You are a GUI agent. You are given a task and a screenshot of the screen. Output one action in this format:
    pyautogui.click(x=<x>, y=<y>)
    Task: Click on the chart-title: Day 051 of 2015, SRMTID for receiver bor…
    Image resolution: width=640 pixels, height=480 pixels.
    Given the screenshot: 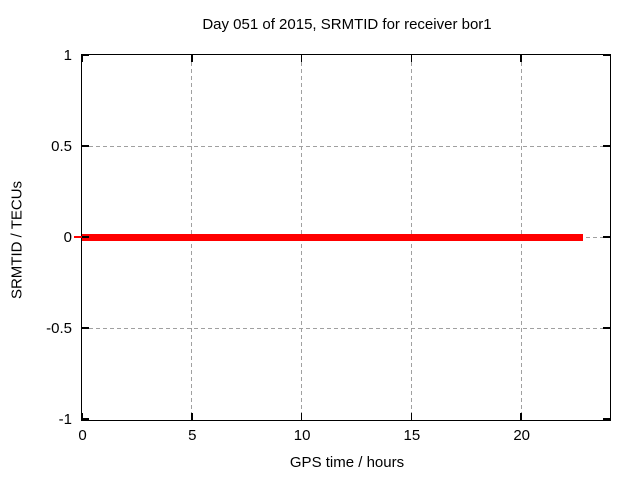 What is the action you would take?
    pyautogui.click(x=347, y=24)
    